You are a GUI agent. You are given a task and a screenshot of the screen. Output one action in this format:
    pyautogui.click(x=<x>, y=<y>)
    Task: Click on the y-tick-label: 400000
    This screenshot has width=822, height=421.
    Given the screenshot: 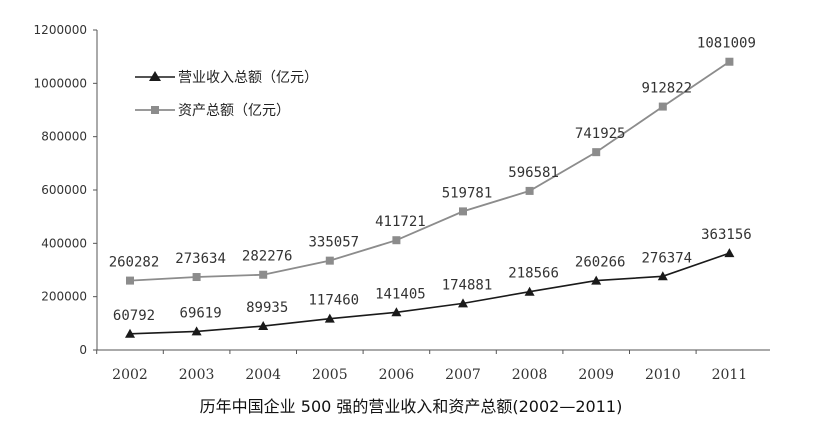 What is the action you would take?
    pyautogui.click(x=64, y=243)
    